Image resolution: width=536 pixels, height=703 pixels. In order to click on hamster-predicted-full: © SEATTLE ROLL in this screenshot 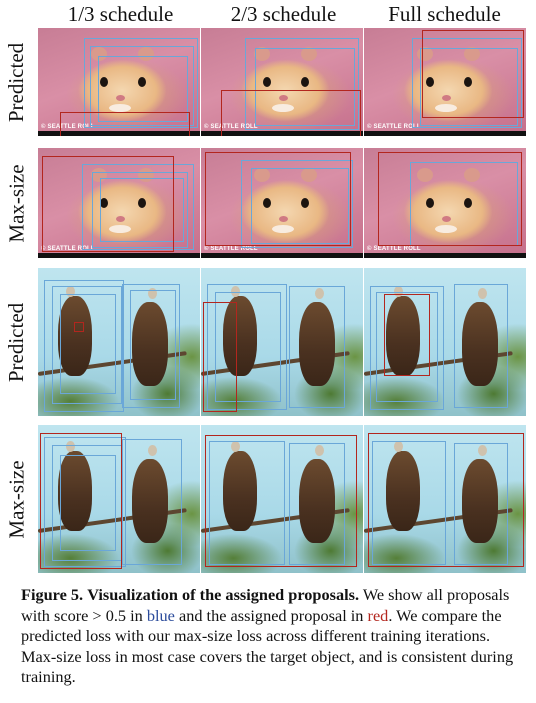, I will do `click(445, 82)`.